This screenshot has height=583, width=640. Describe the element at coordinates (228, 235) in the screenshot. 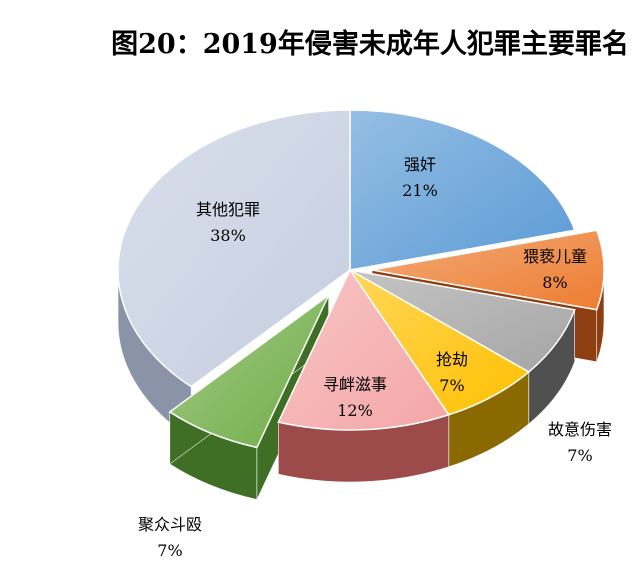

I see `slice-value-label-6: 38%` at that location.